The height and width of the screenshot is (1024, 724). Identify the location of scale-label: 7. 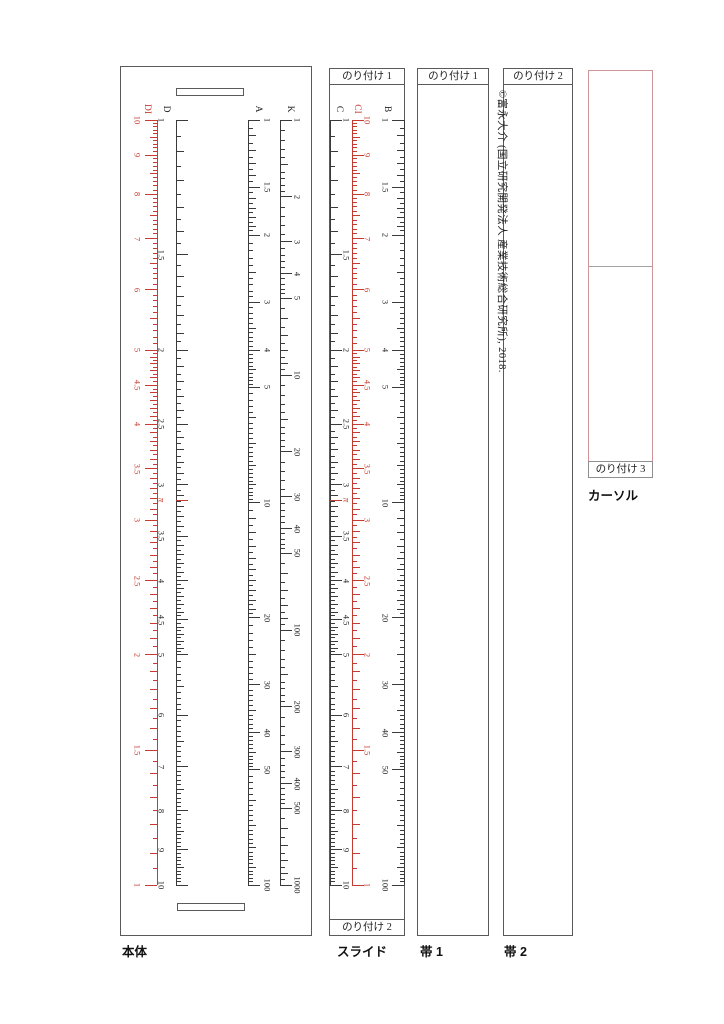
(161, 766).